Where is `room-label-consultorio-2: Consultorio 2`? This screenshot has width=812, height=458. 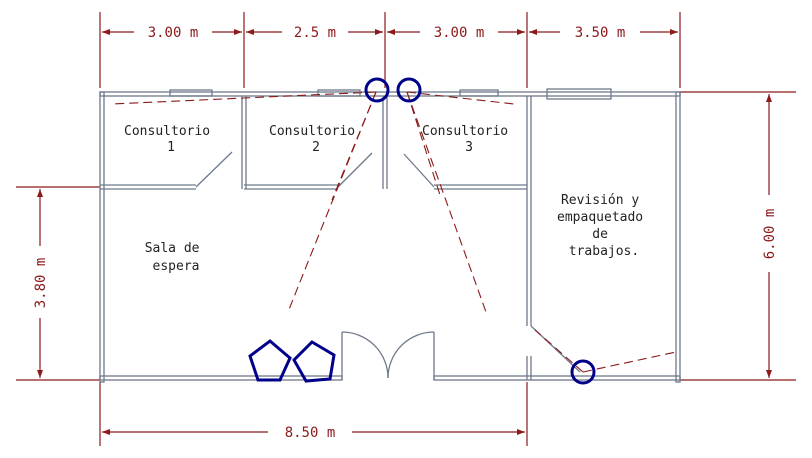
room-label-consultorio-2: Consultorio 2 is located at coordinates (316, 139).